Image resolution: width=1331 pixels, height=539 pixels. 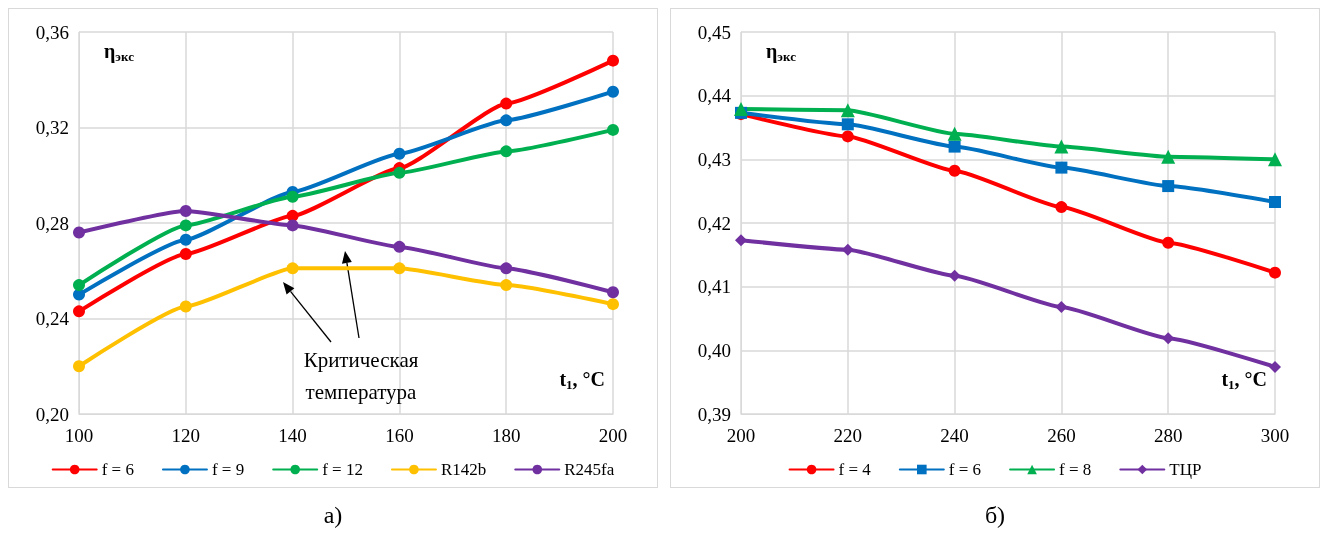 What do you see at coordinates (52, 127) in the screenshot?
I see `y-tick-label: 0,32` at bounding box center [52, 127].